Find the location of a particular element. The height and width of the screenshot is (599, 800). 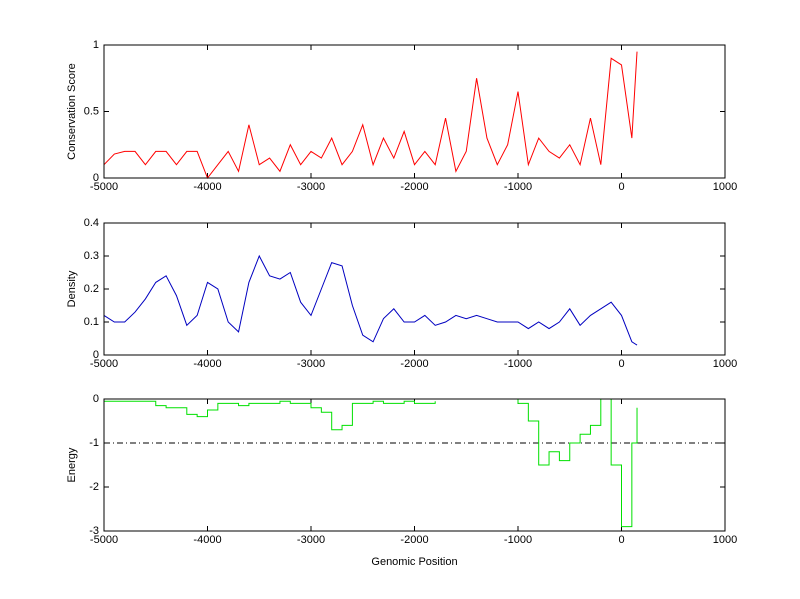

y-tick-label: 0.1 is located at coordinates (91, 322).